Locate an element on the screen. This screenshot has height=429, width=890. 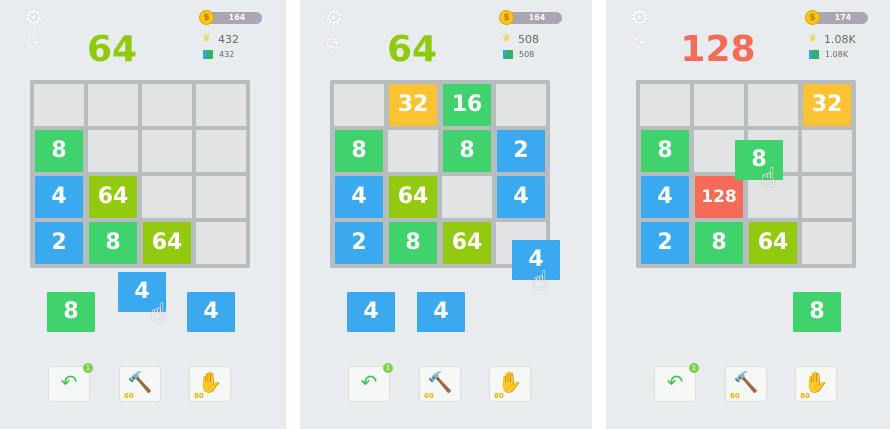
hammer-icon: 🔨 is located at coordinates (440, 382).